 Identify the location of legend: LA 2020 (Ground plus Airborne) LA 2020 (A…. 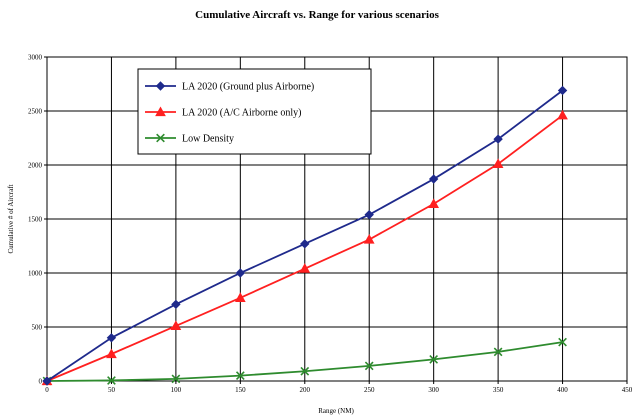
(254, 111).